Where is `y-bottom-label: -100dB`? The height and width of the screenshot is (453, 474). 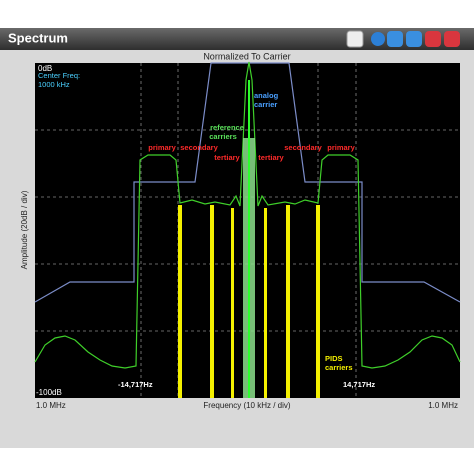
y-bottom-label: -100dB is located at coordinates (49, 392).